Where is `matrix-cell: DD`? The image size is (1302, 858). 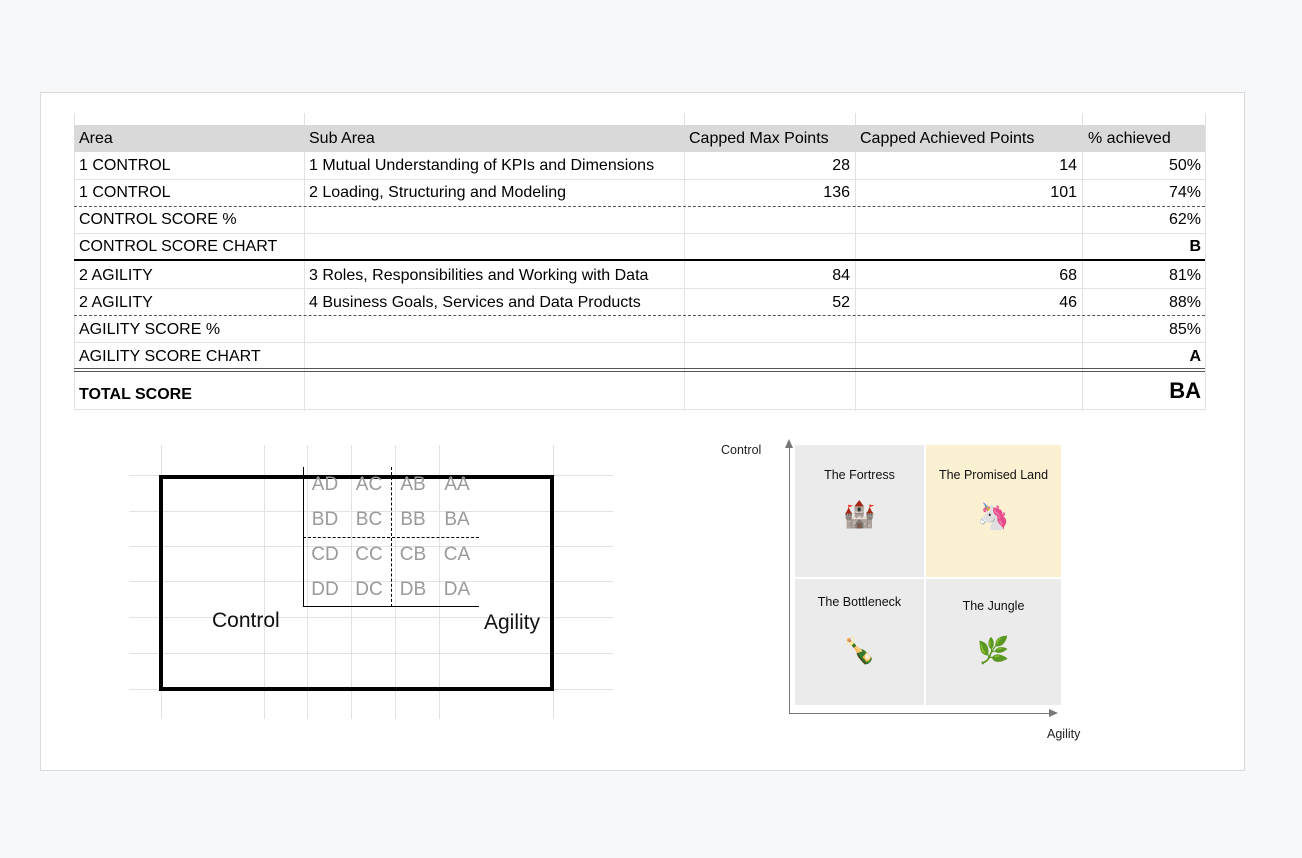 matrix-cell: DD is located at coordinates (325, 589).